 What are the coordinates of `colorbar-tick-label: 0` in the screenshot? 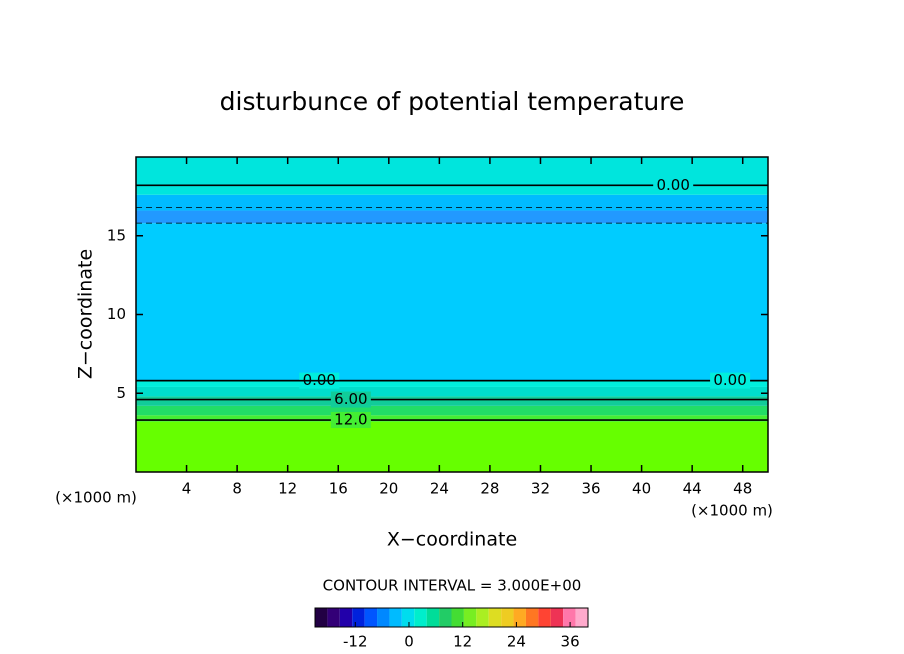 It's located at (409, 642).